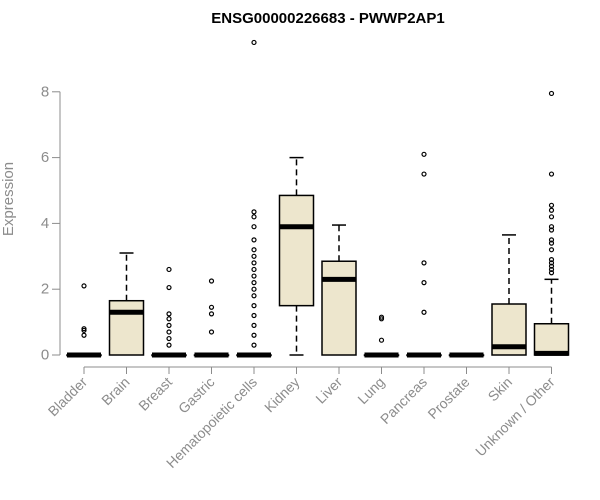 This screenshot has height=500, width=600. I want to click on x-tick-label: Breast, so click(155, 394).